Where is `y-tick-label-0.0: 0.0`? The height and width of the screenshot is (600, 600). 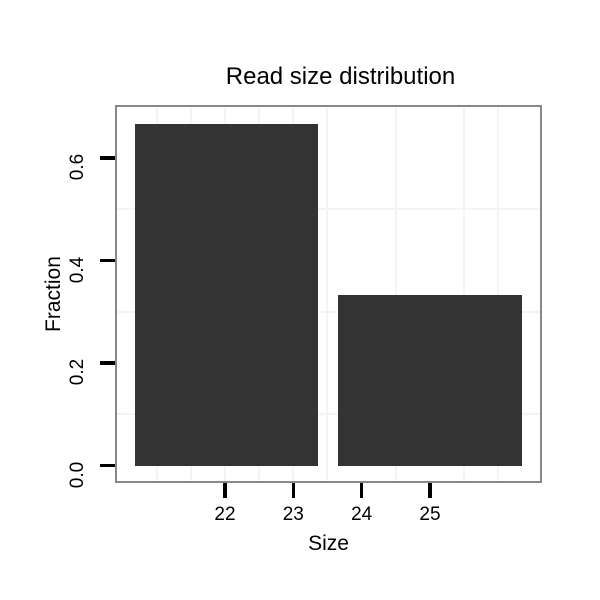 y-tick-label-0.0: 0.0 is located at coordinates (77, 474).